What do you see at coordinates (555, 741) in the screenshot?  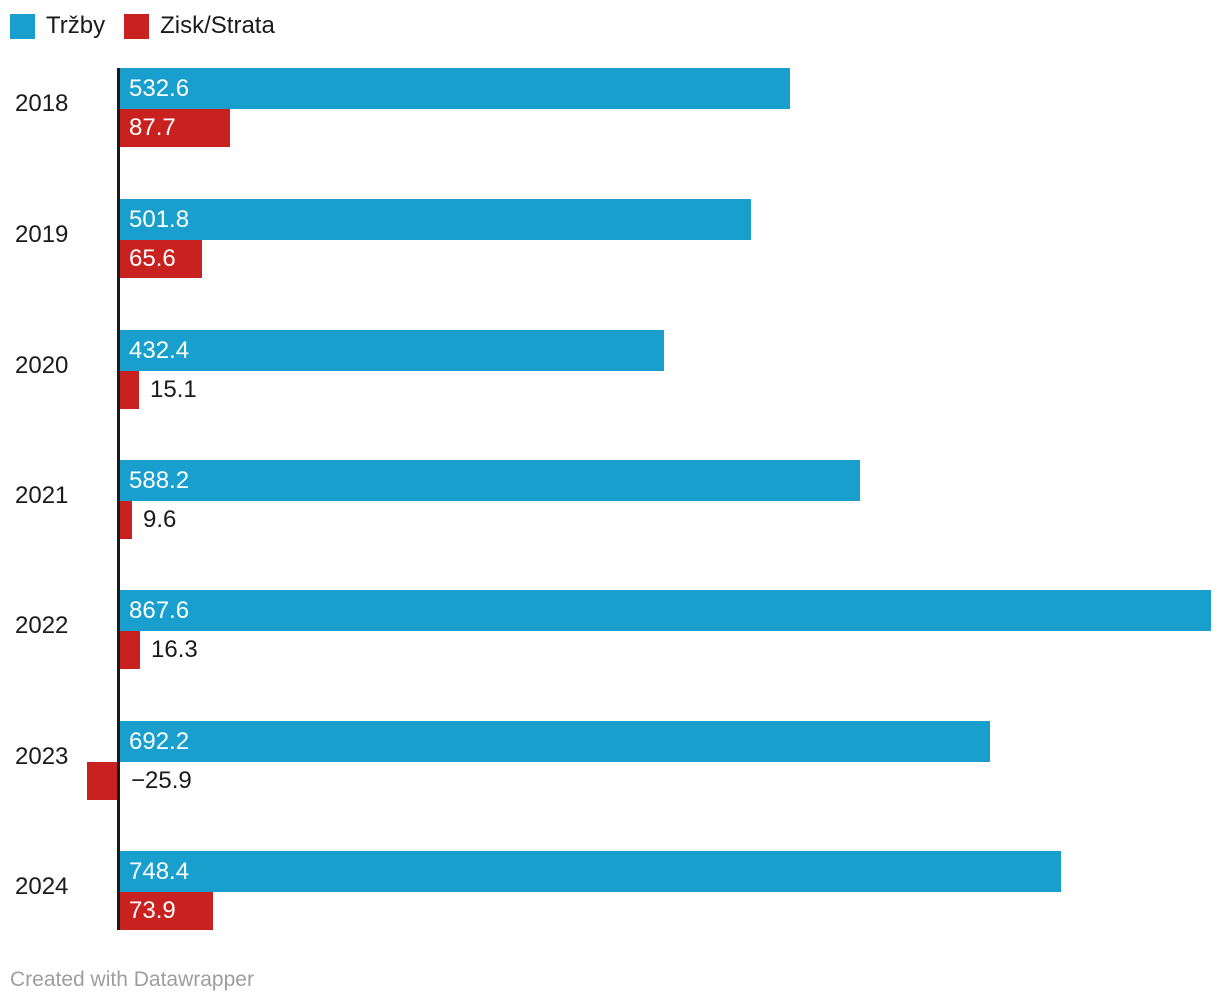 I see `bar-trzby-2023` at bounding box center [555, 741].